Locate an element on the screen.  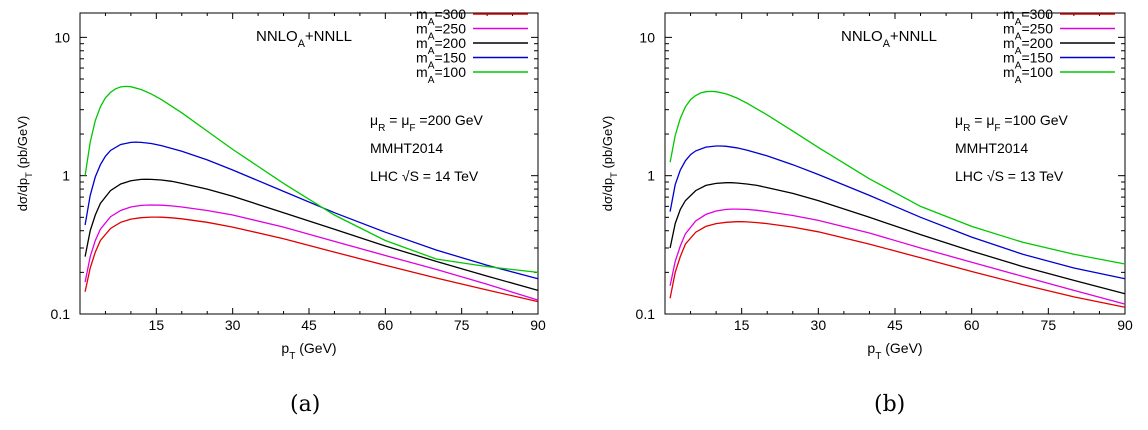
annotation-text: μR = μF =200 GeV is located at coordinates (427, 123).